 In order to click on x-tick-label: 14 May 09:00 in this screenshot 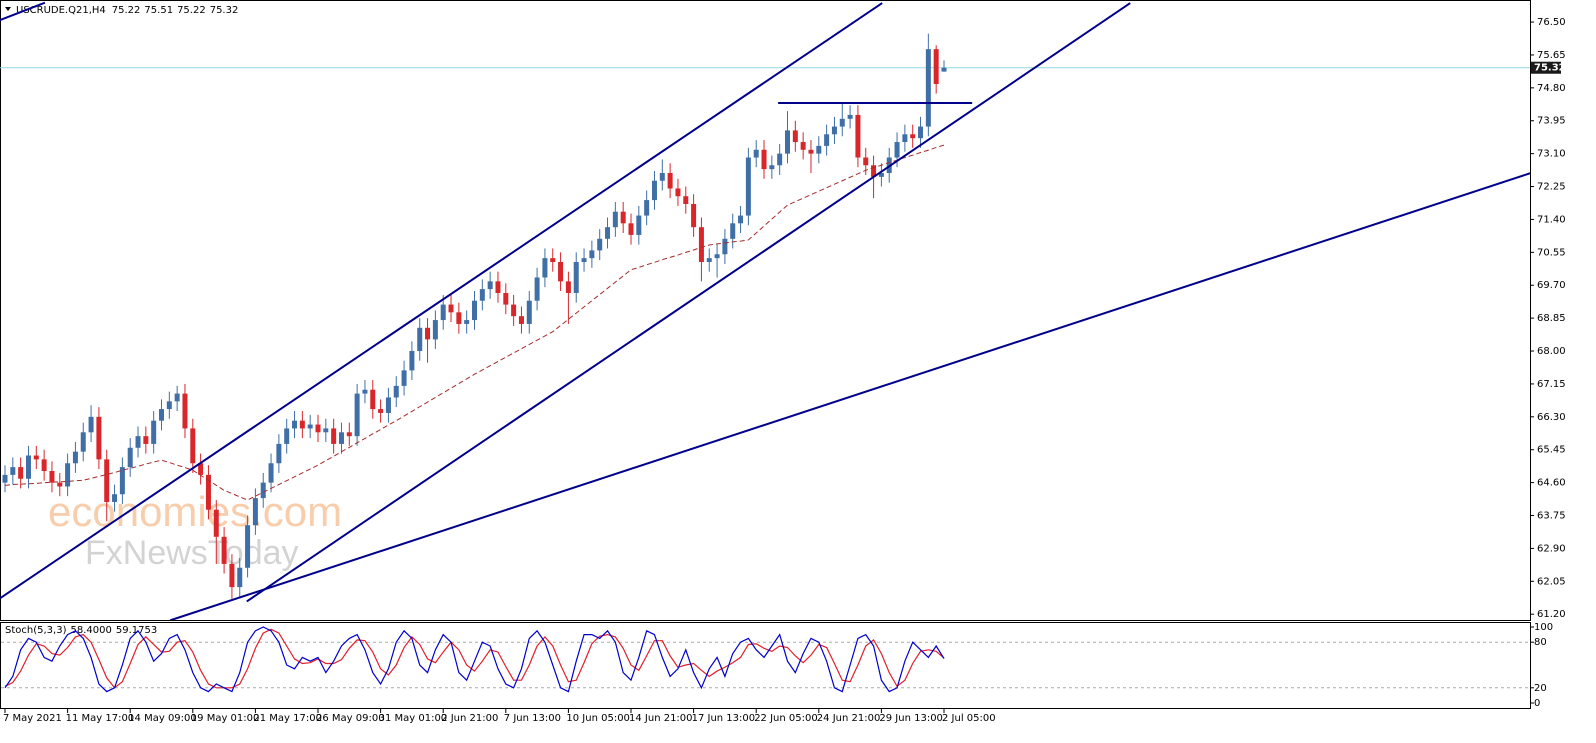, I will do `click(162, 718)`.